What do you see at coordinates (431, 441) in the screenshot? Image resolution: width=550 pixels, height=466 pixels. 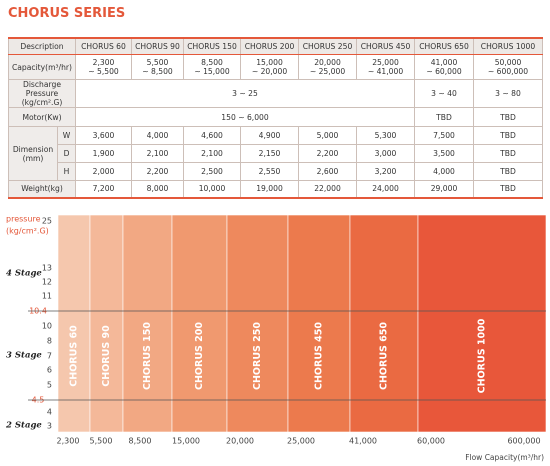 I see `x-tick-label: 60,000` at bounding box center [431, 441].